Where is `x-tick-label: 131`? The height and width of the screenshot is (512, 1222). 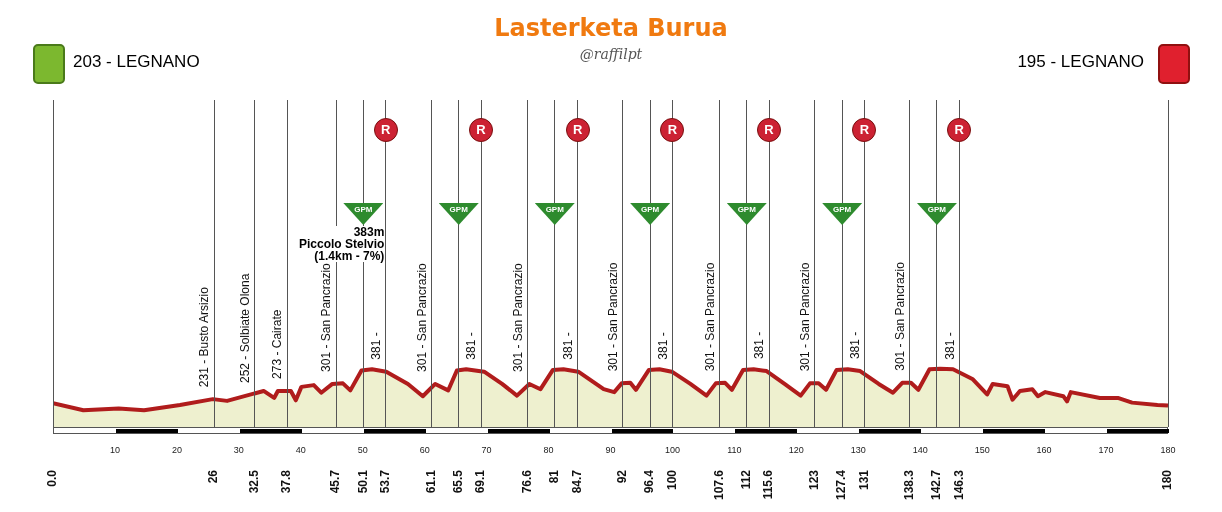 x-tick-label: 131 is located at coordinates (863, 479).